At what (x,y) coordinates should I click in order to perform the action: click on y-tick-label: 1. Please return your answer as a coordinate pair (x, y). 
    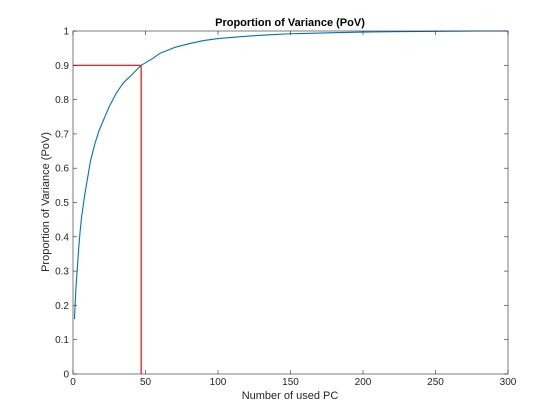
    Looking at the image, I should click on (66, 32).